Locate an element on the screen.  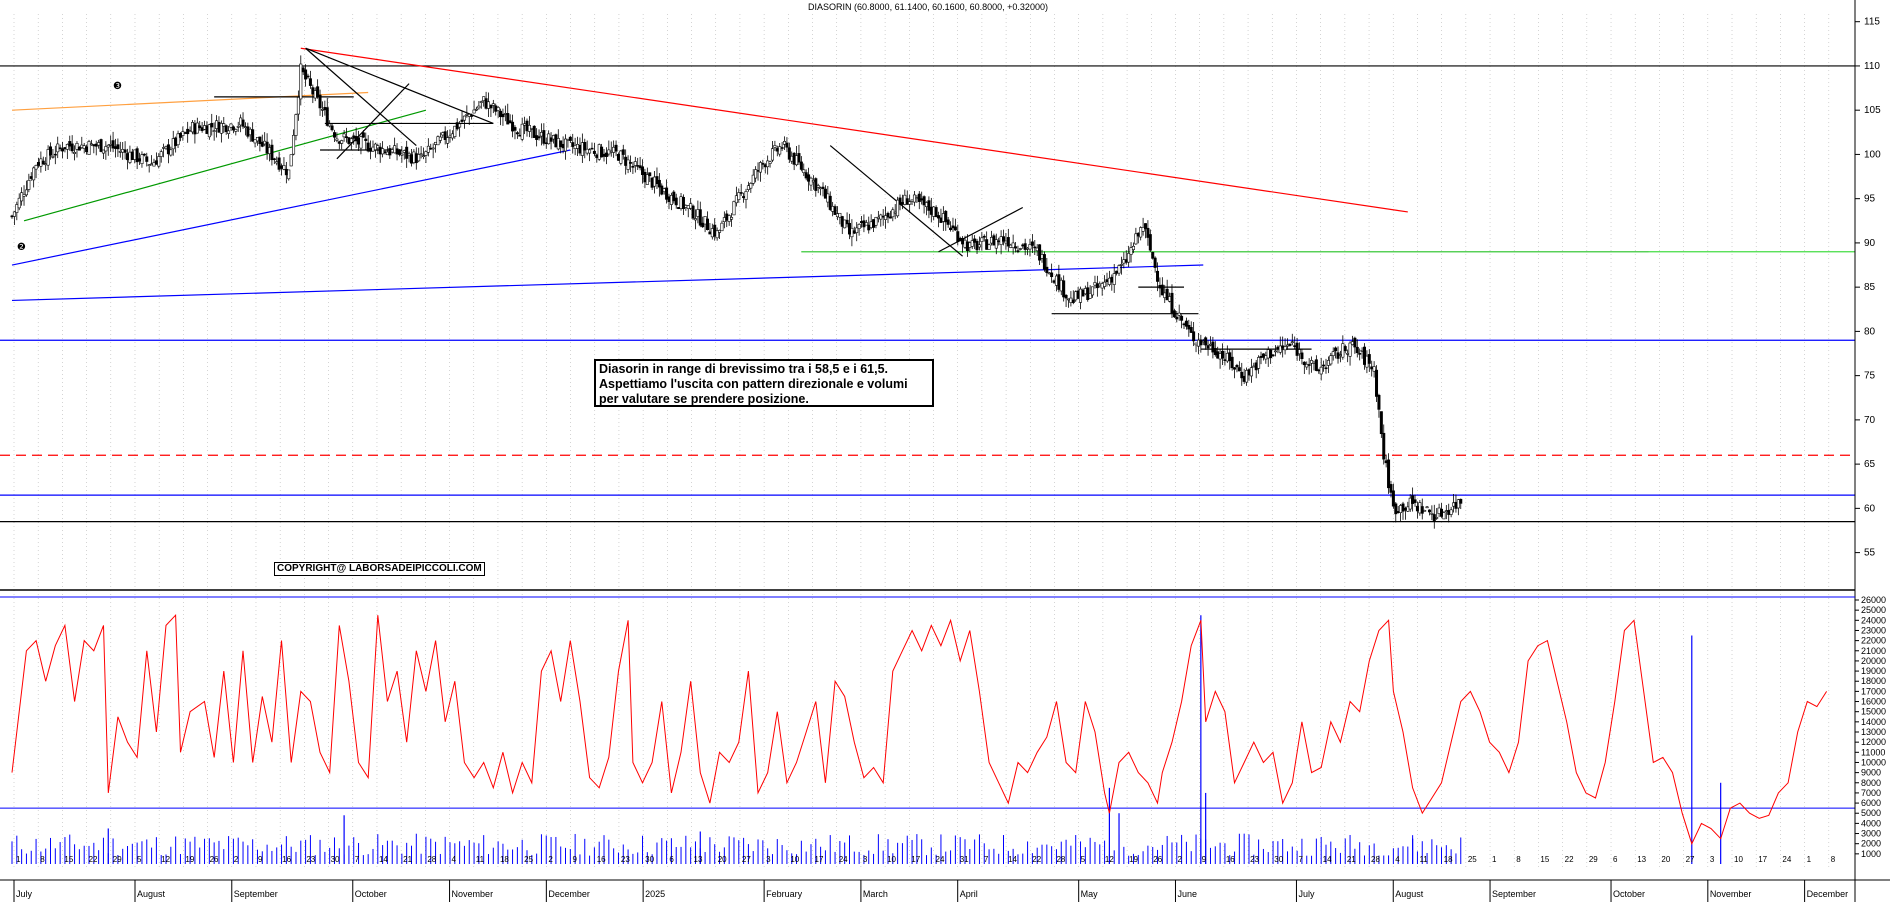
osc-y-tick-label: 25000 is located at coordinates (1873, 610).